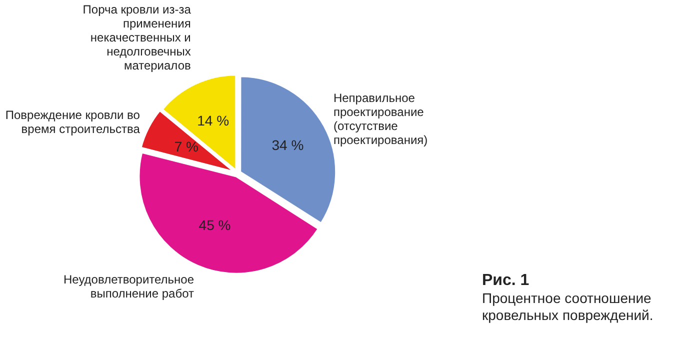 The height and width of the screenshot is (337, 685). I want to click on data-label: 7 %, so click(186, 146).